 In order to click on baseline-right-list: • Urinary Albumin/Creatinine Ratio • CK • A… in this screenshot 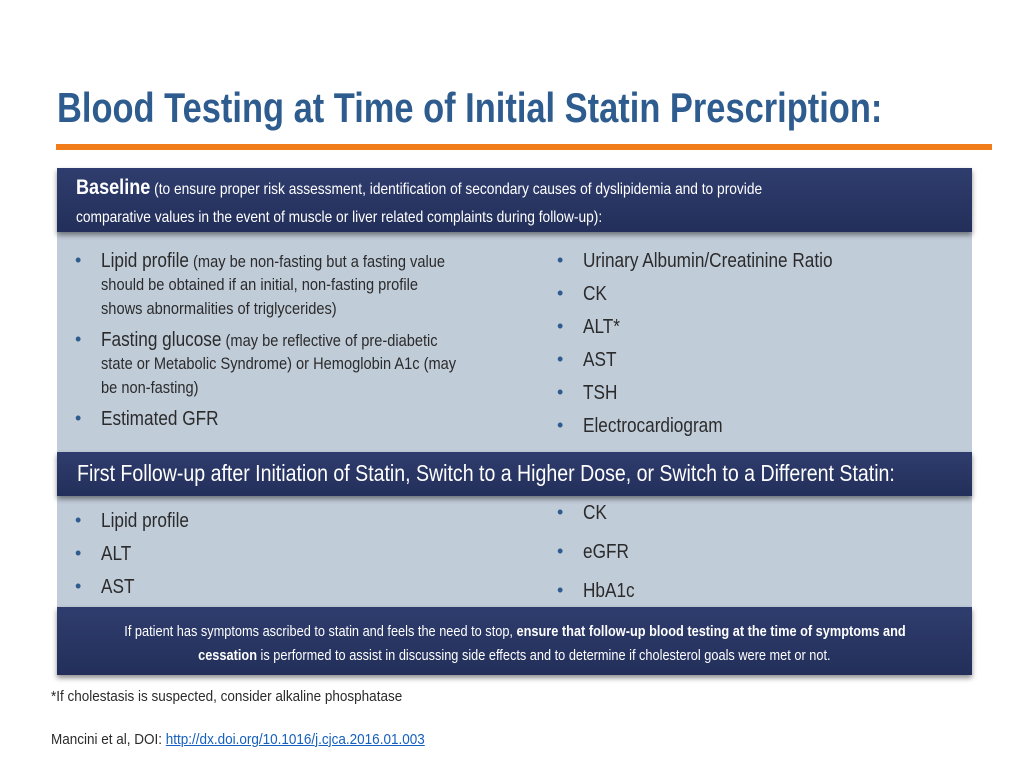, I will do `click(762, 349)`.